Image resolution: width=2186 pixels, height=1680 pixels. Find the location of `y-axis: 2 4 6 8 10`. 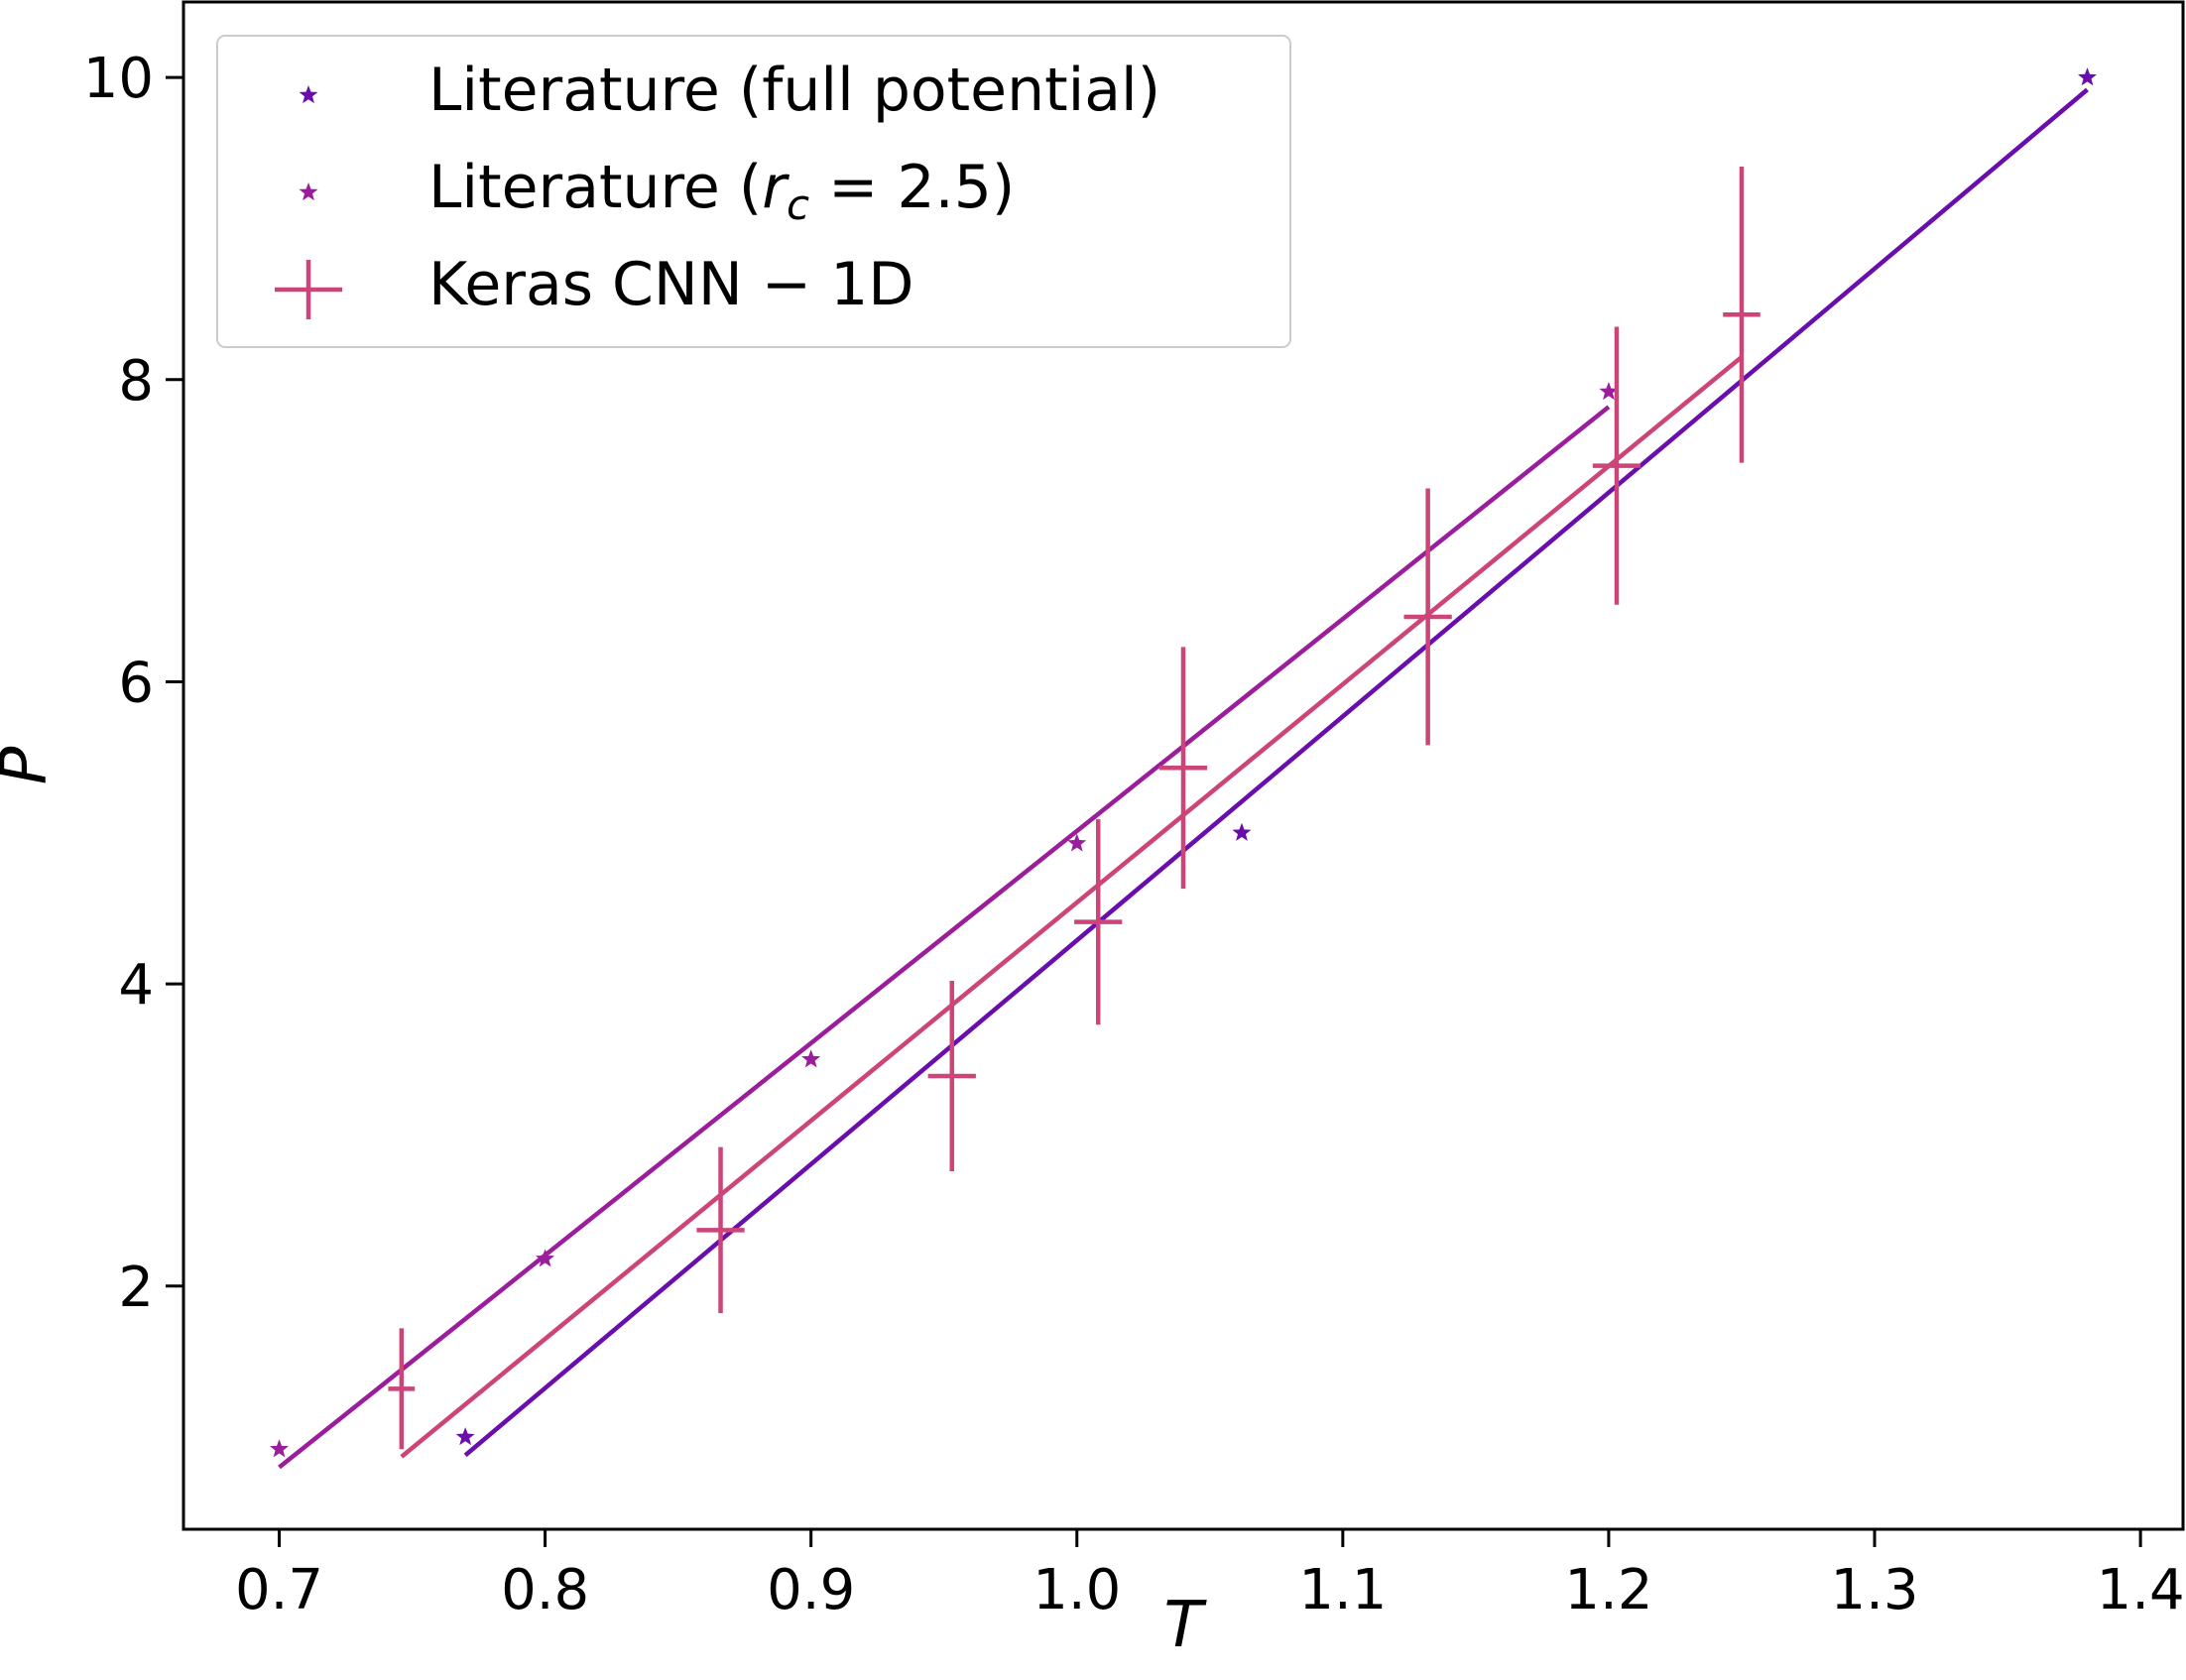

y-axis: 2 4 6 8 10 is located at coordinates (133, 683).